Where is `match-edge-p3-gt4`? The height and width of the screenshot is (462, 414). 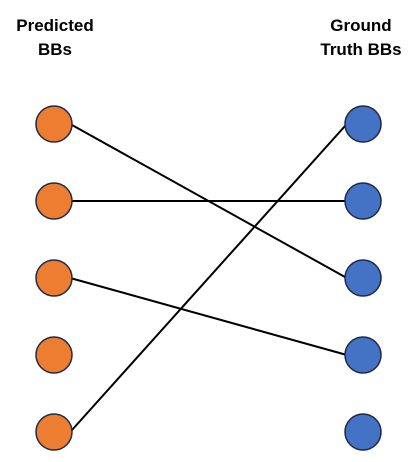 match-edge-p3-gt4 is located at coordinates (208, 316).